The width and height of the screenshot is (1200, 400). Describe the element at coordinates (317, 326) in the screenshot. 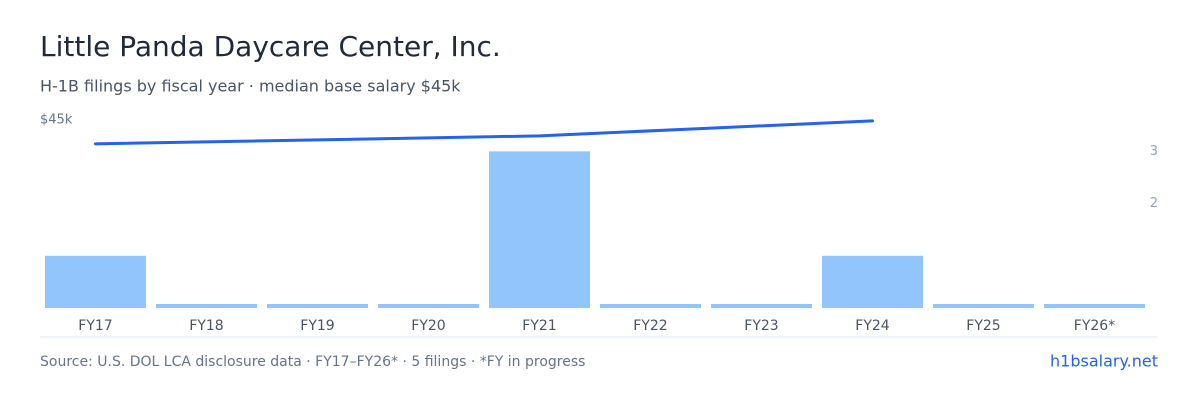

I see `x-tick-label: FY19` at that location.